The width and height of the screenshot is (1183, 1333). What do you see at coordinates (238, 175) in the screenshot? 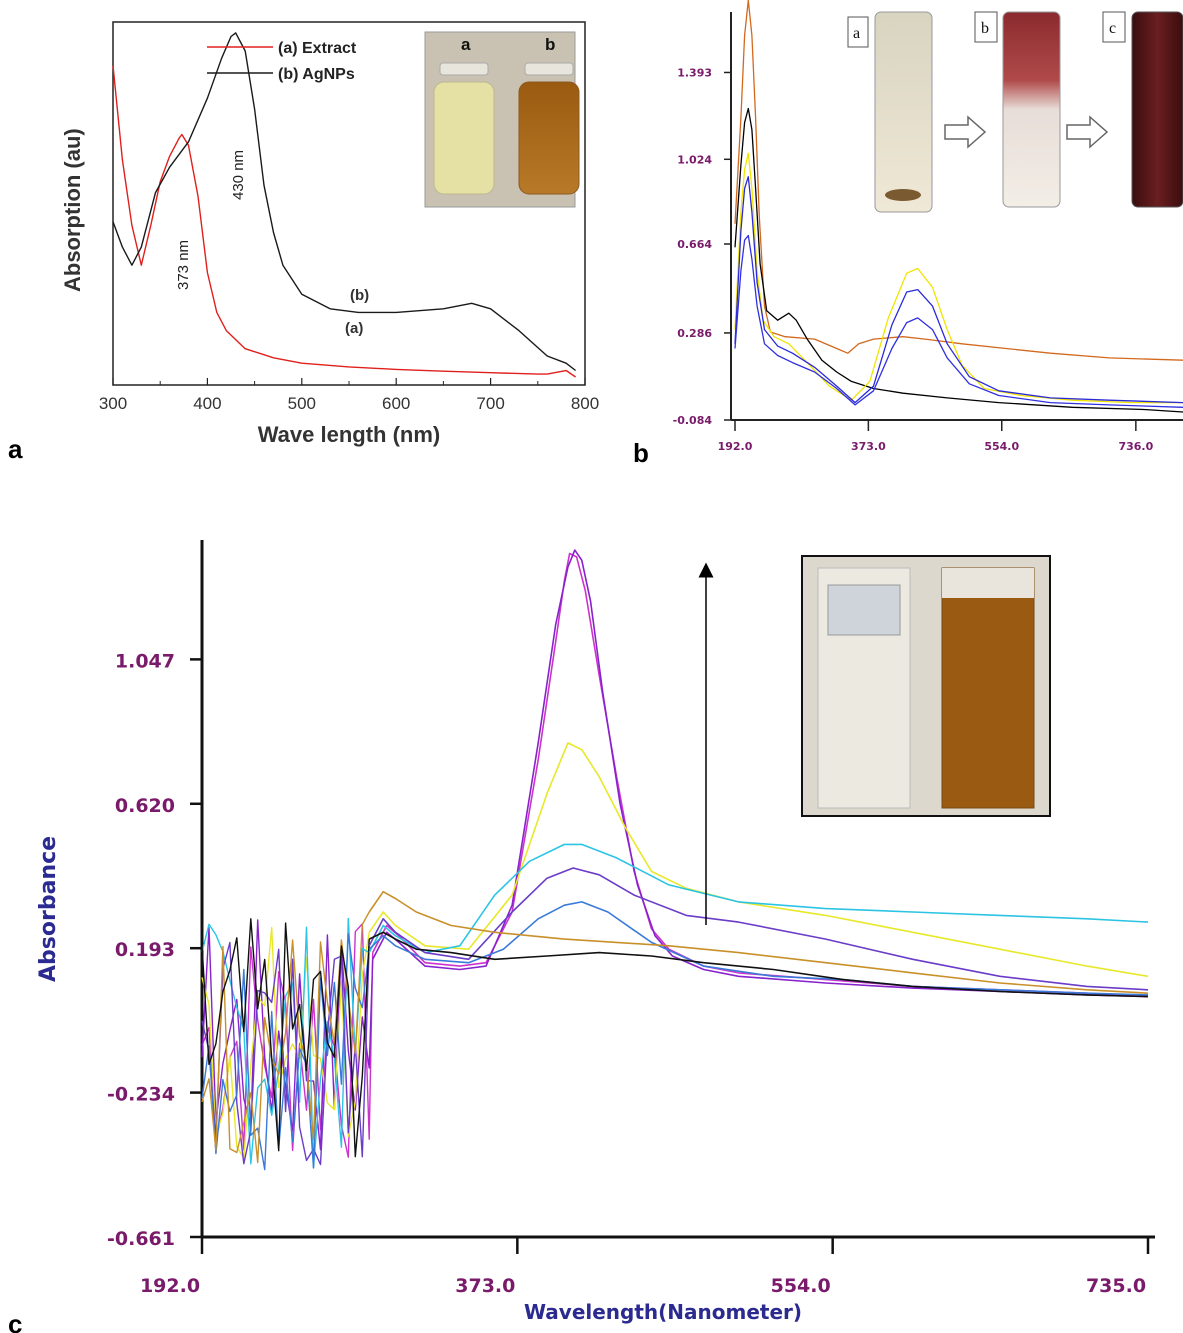
I see `peak-label-430: 430 nm` at bounding box center [238, 175].